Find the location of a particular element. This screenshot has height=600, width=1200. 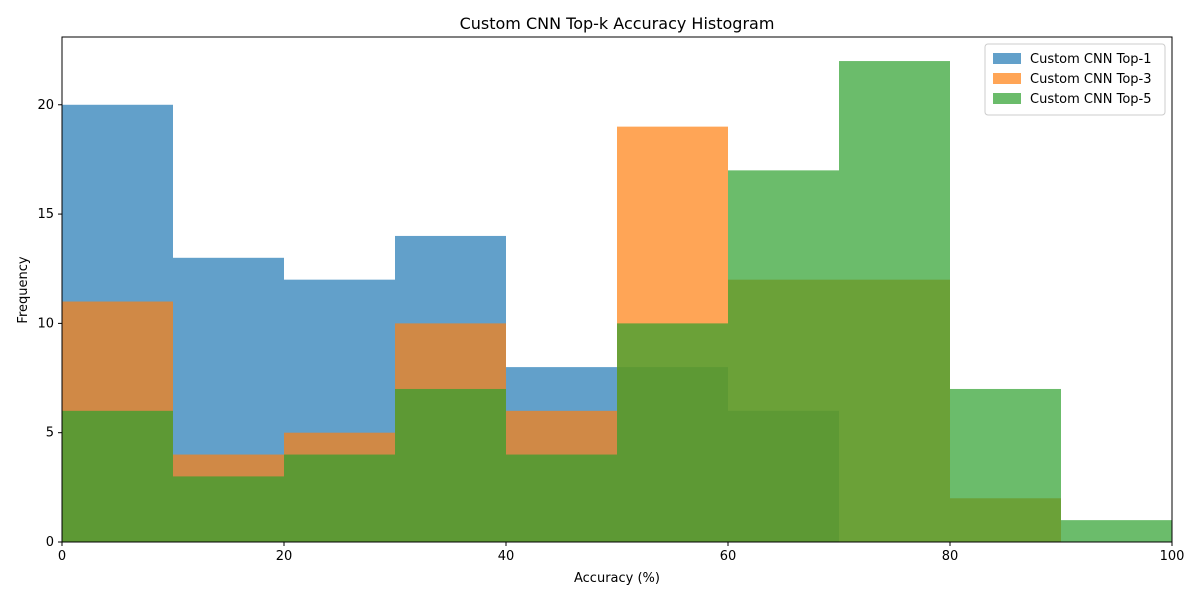

x-tick-label: 100 is located at coordinates (1172, 556).